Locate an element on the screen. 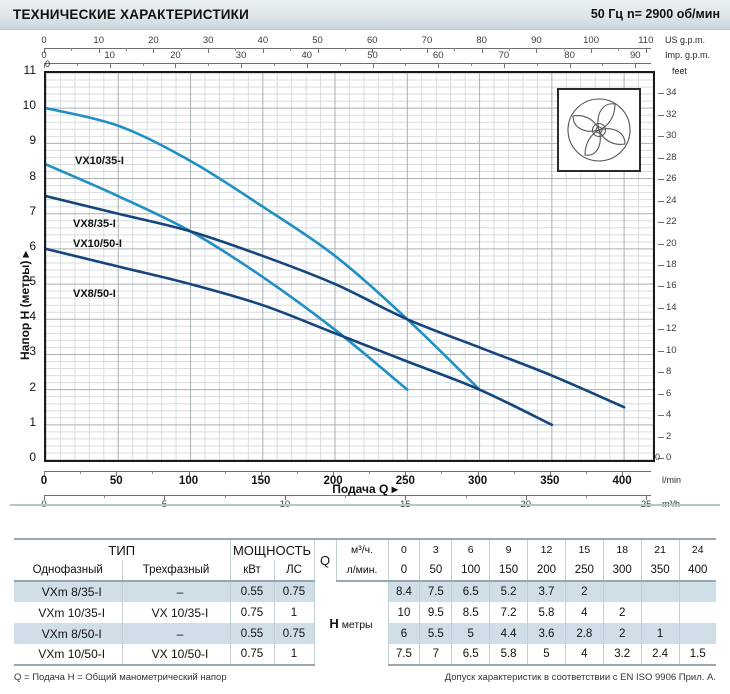 The width and height of the screenshot is (730, 694). row-three-phase-2: – is located at coordinates (176, 633).